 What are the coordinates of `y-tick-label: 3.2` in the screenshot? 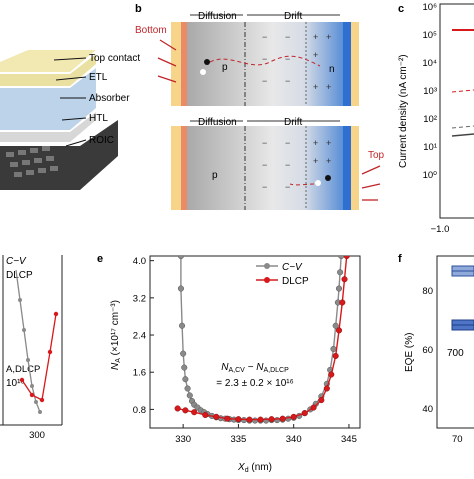 It's located at (139, 298).